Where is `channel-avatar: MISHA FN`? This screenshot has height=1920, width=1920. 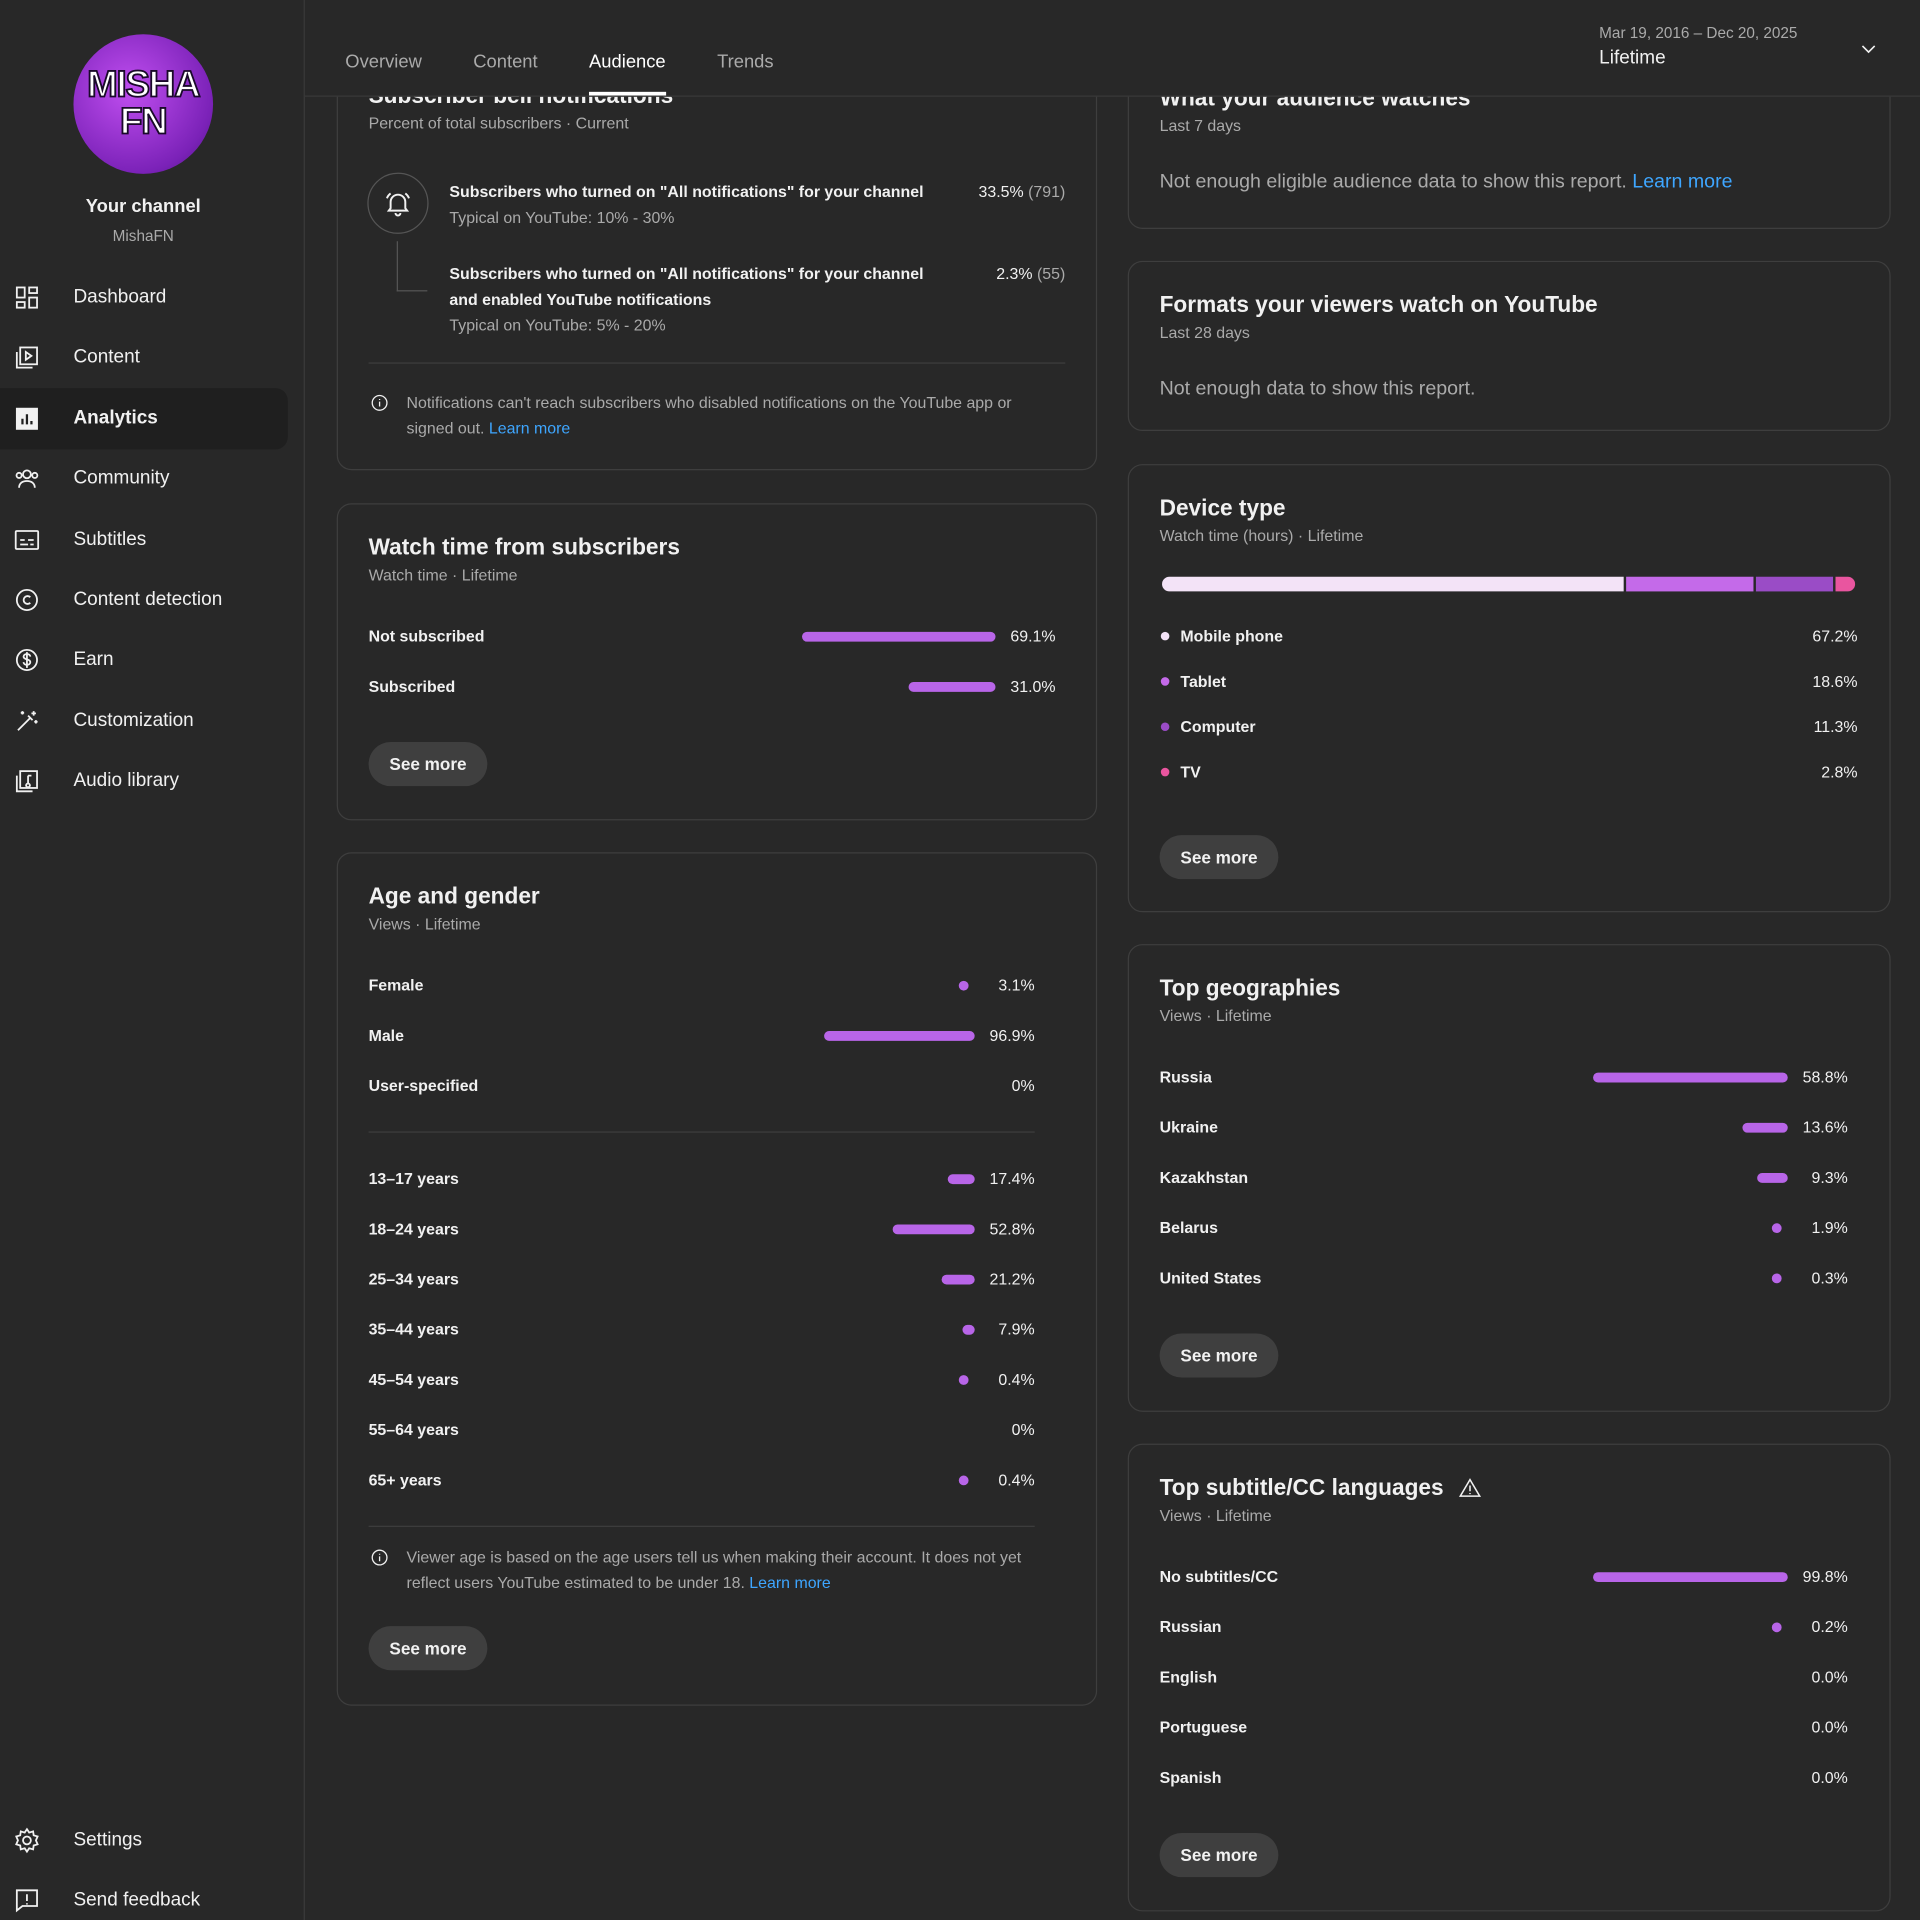
channel-avatar: MISHA FN is located at coordinates (143, 104).